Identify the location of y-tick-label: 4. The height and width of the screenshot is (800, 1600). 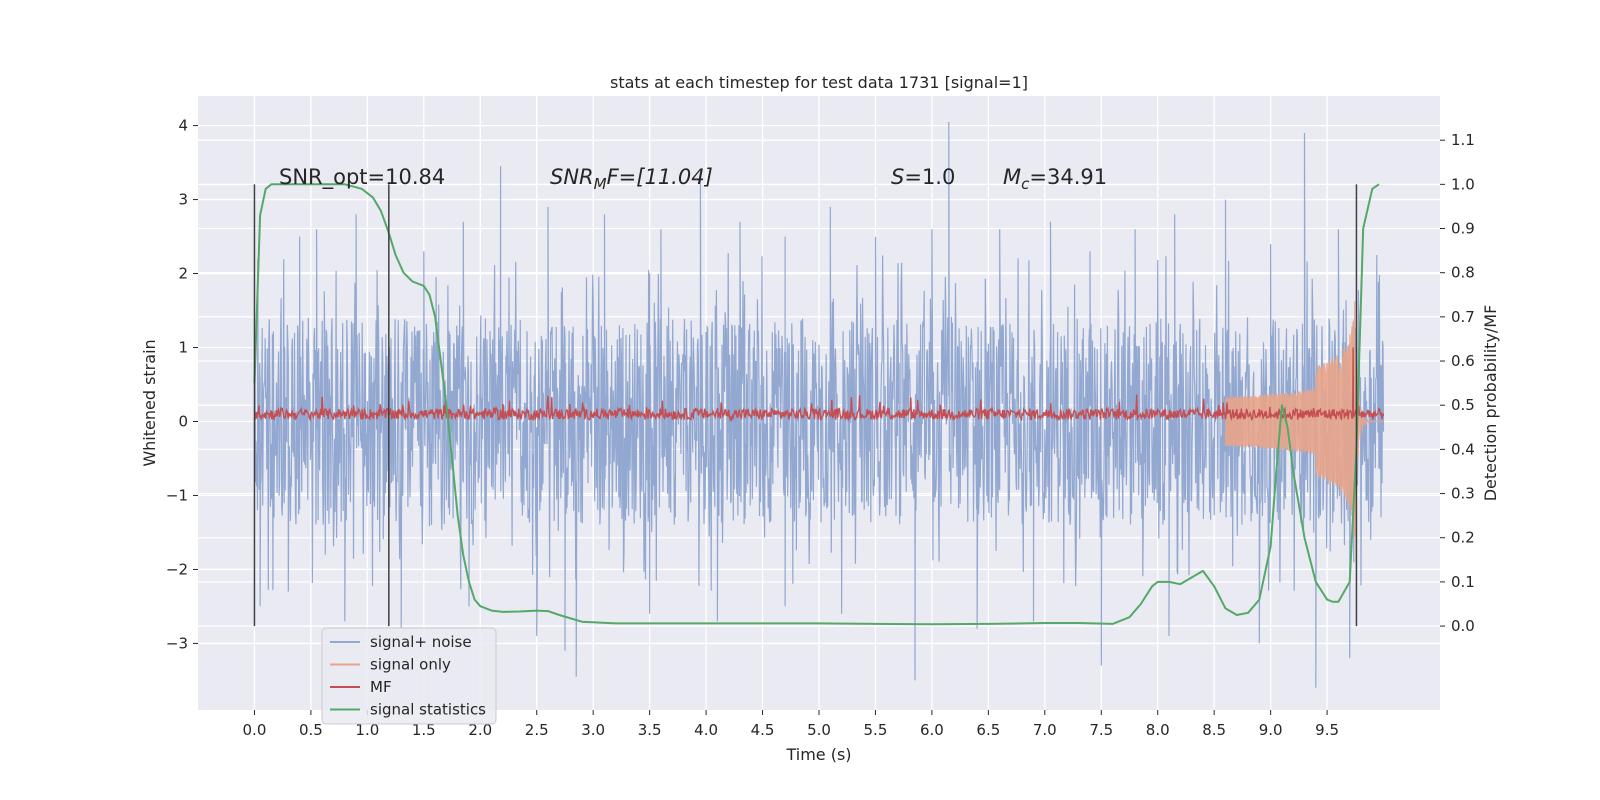
(183, 126).